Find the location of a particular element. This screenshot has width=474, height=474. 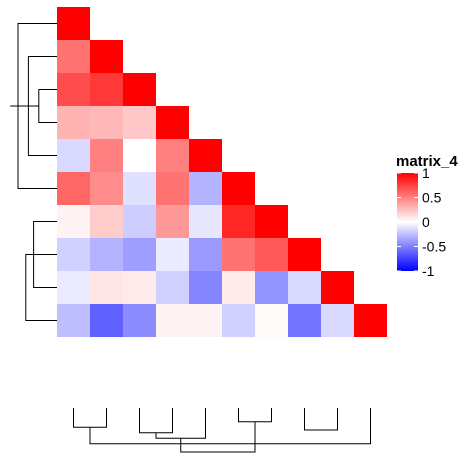

color-legend: matrix_4 1 0.5 0 -0.5 -1 is located at coordinates (427, 216).